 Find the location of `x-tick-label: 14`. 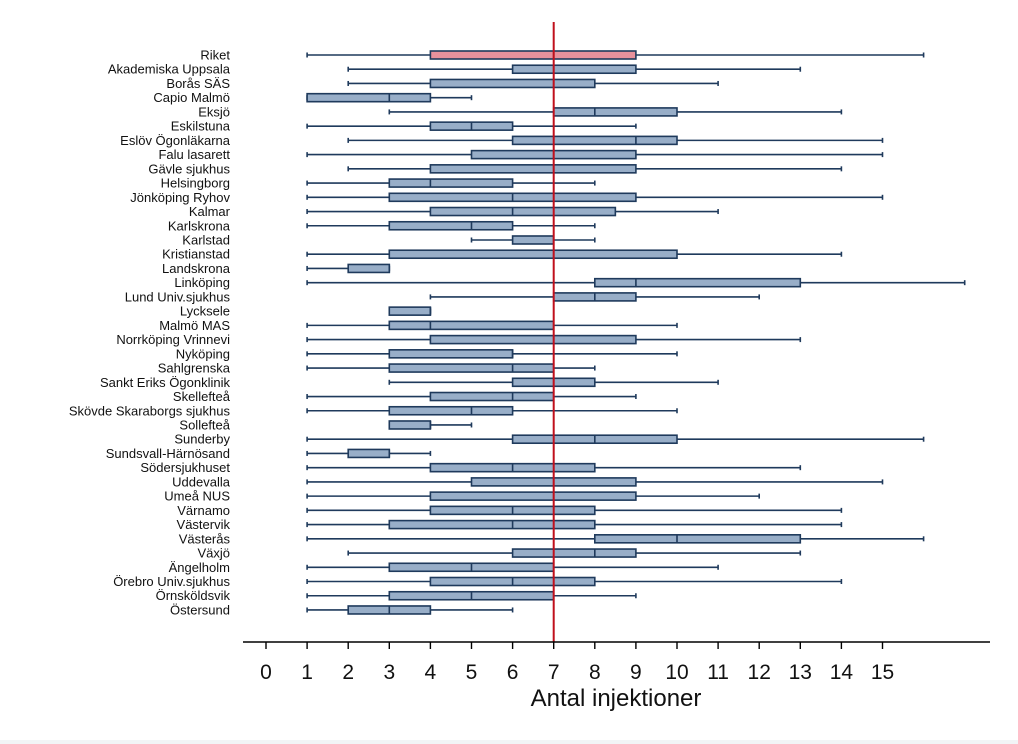

x-tick-label: 14 is located at coordinates (842, 672).